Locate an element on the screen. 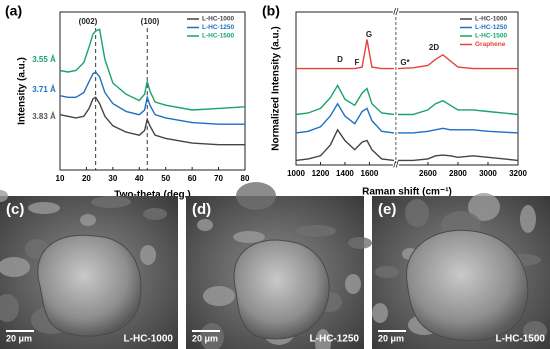 Image resolution: width=550 pixels, height=349 pixels. annotation: D is located at coordinates (340, 59).